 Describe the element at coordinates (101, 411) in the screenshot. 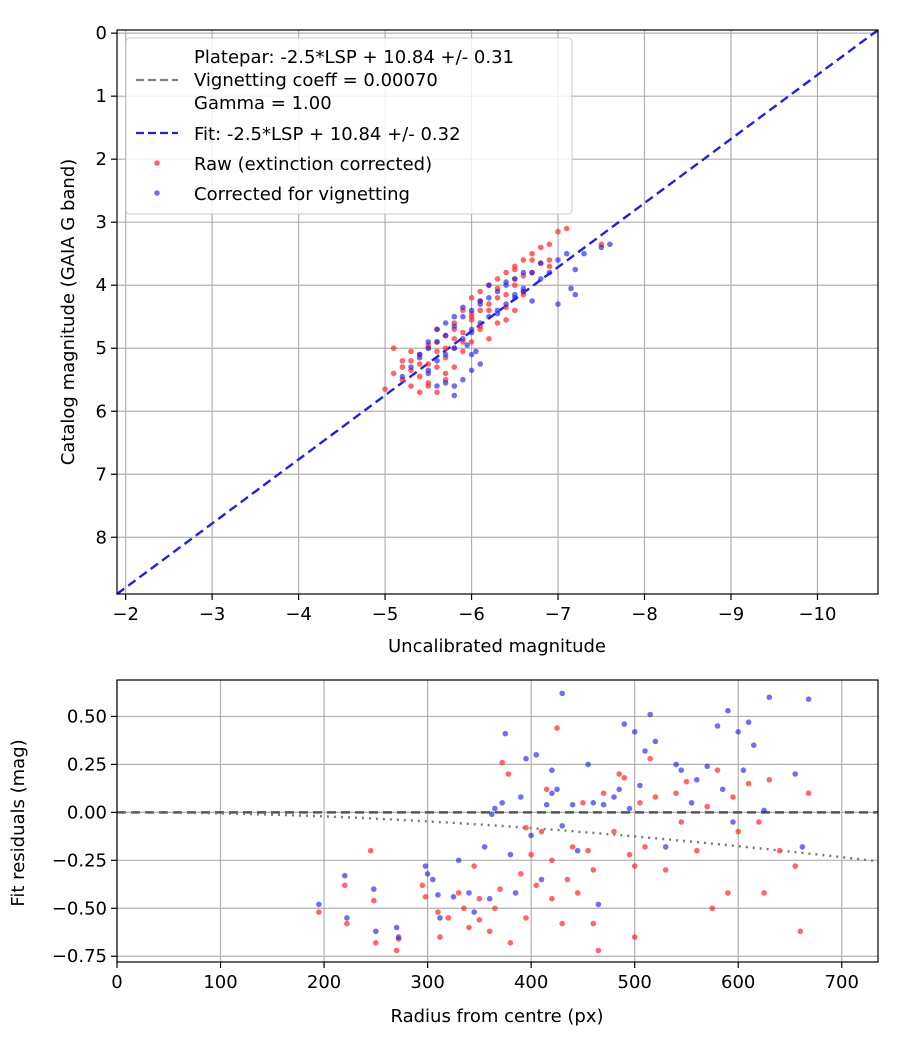

I see `y-tick-label: 6` at that location.